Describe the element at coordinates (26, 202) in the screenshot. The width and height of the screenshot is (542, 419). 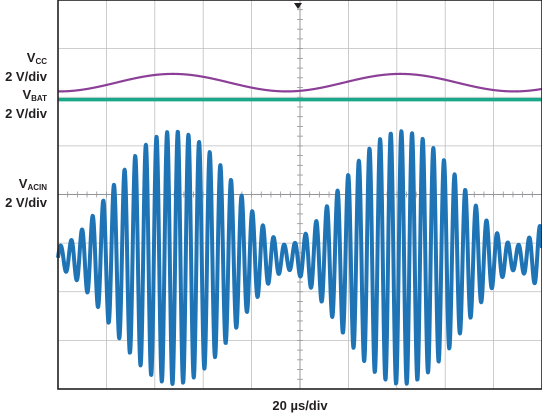
I see `vacin-scale: 2 V/div` at that location.